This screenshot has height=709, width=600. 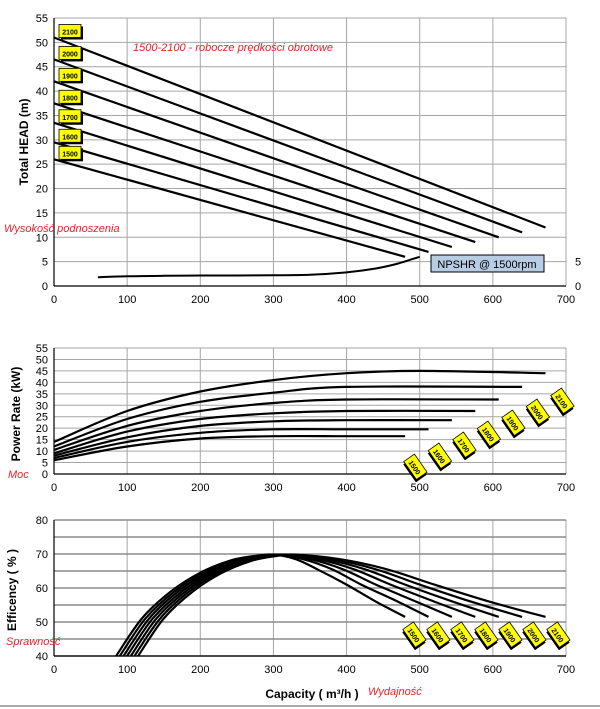 I want to click on badge-eff-2100-box, so click(x=558, y=635).